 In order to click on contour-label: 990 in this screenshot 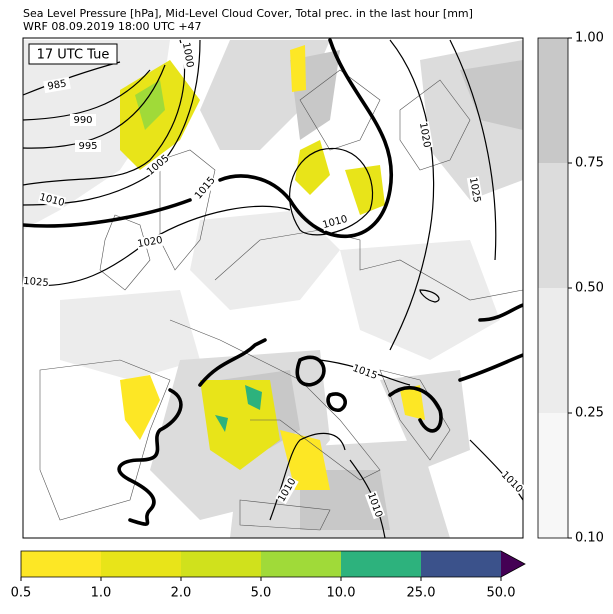, I will do `click(82, 120)`.